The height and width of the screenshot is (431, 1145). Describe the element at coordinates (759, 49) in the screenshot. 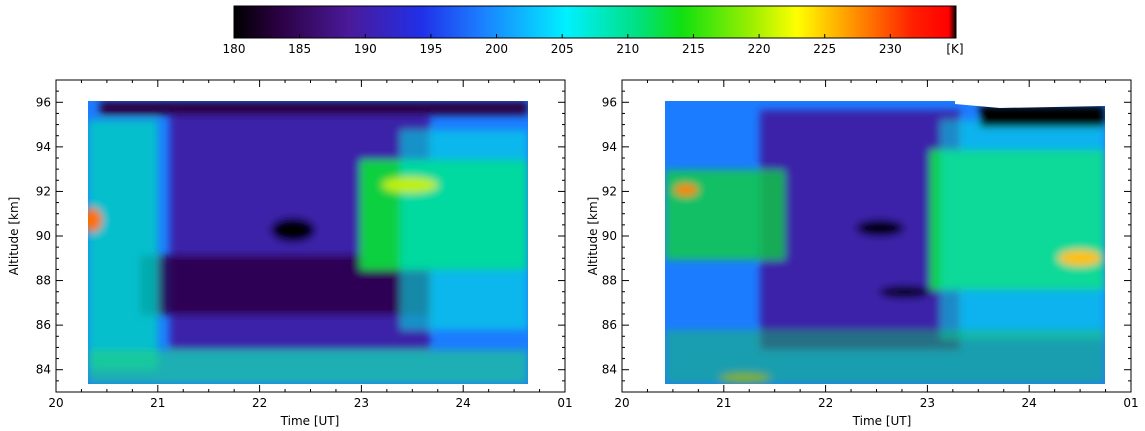

I see `colorbar-tick-label: 220` at that location.